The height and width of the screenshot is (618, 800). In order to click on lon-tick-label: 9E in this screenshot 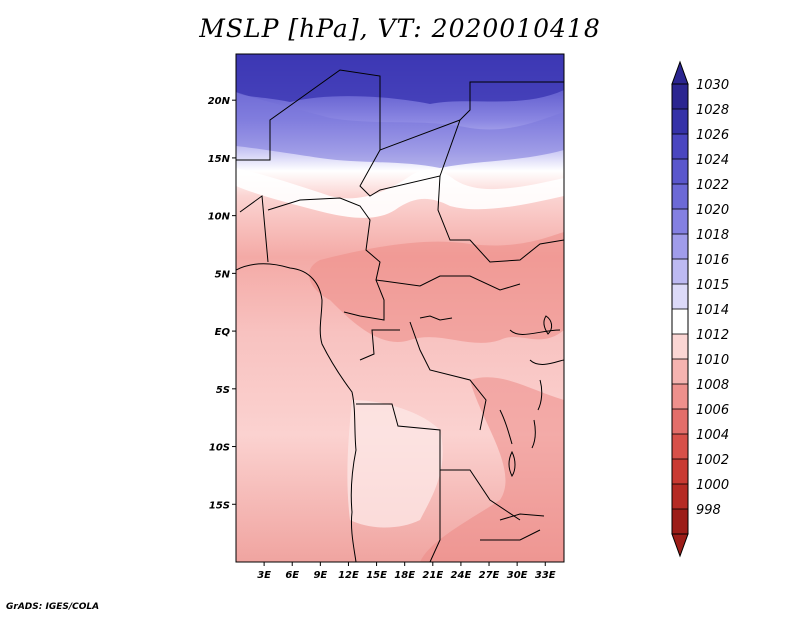, I will do `click(320, 575)`.